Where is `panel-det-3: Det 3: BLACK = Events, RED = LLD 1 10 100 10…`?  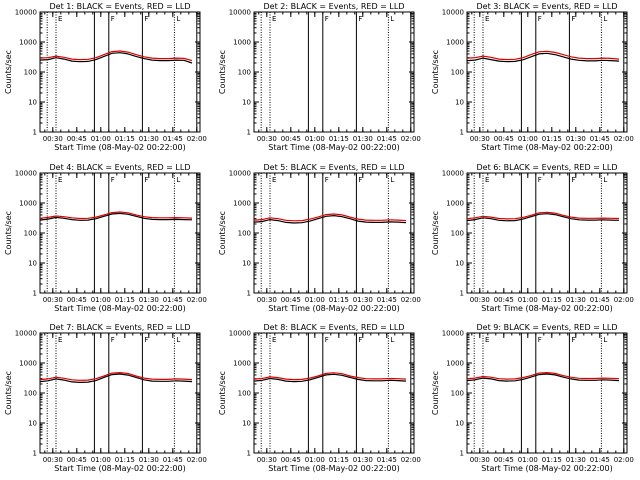 panel-det-3: Det 3: BLACK = Events, RED = LLD 1 10 100 10… is located at coordinates (532, 77).